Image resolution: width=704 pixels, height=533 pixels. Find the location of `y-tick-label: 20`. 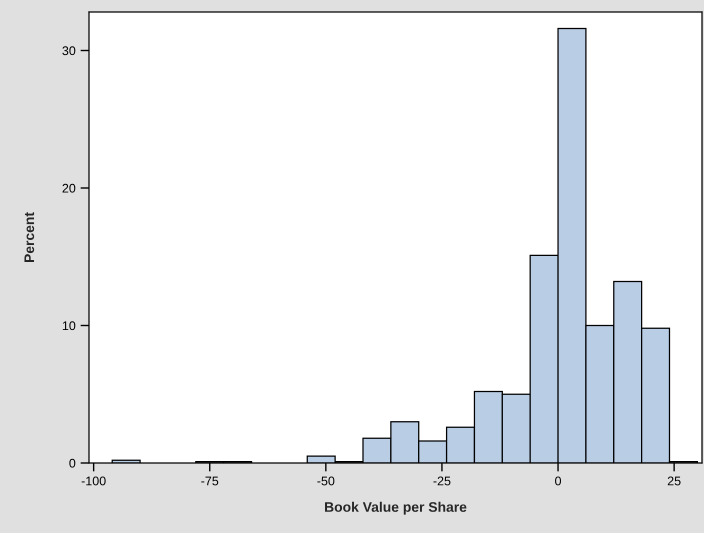

y-tick-label: 20 is located at coordinates (69, 188).